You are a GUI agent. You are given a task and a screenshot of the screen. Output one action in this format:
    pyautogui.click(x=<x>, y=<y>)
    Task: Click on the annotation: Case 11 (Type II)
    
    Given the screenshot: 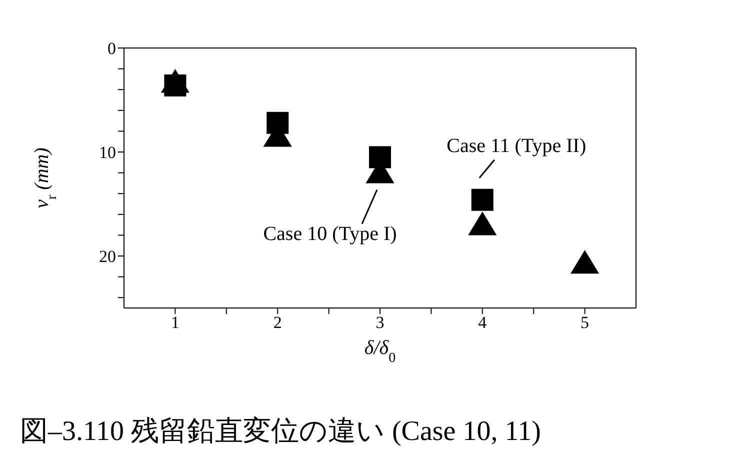 What is the action you would take?
    pyautogui.click(x=516, y=145)
    